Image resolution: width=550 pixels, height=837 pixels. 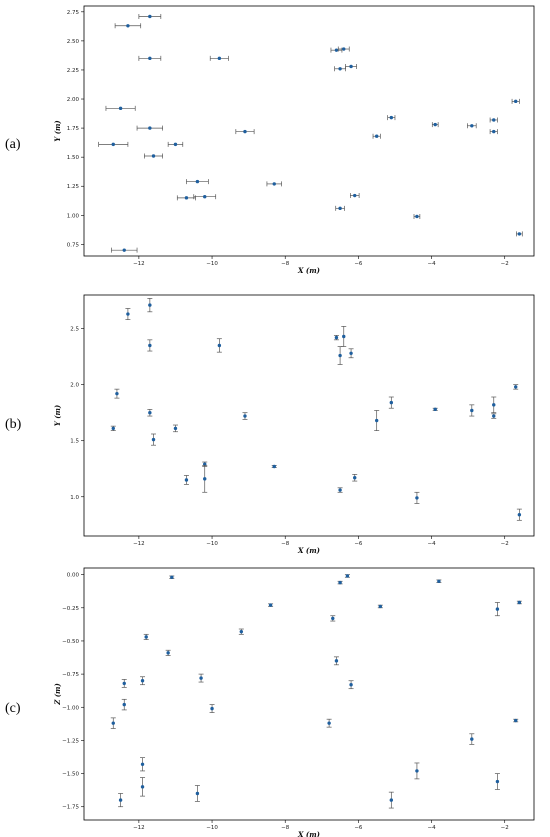 I want to click on y-tick-label: −0.75, so click(x=70, y=675).